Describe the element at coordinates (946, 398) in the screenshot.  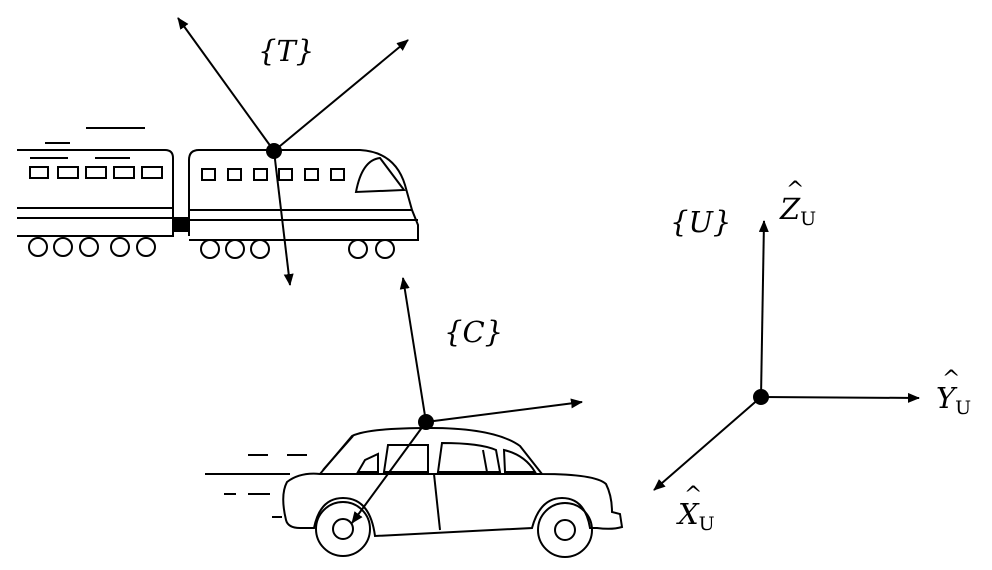
I see `y-axis-symbol: Y` at that location.